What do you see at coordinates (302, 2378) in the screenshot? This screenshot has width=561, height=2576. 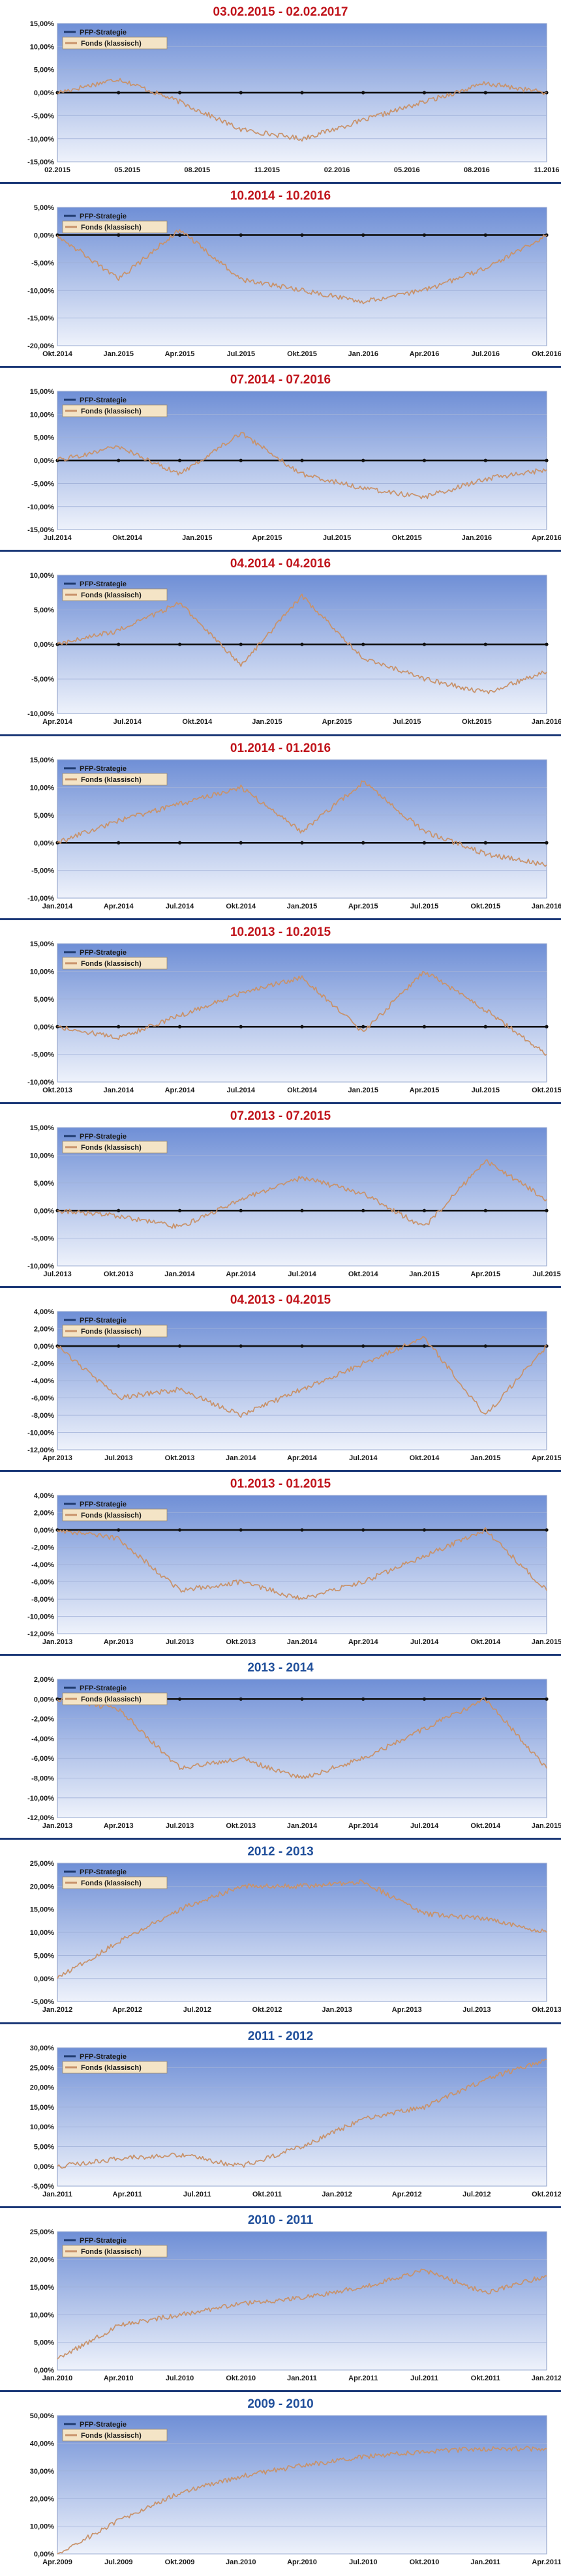 I see `x-tick-label: Jan.2011` at bounding box center [302, 2378].